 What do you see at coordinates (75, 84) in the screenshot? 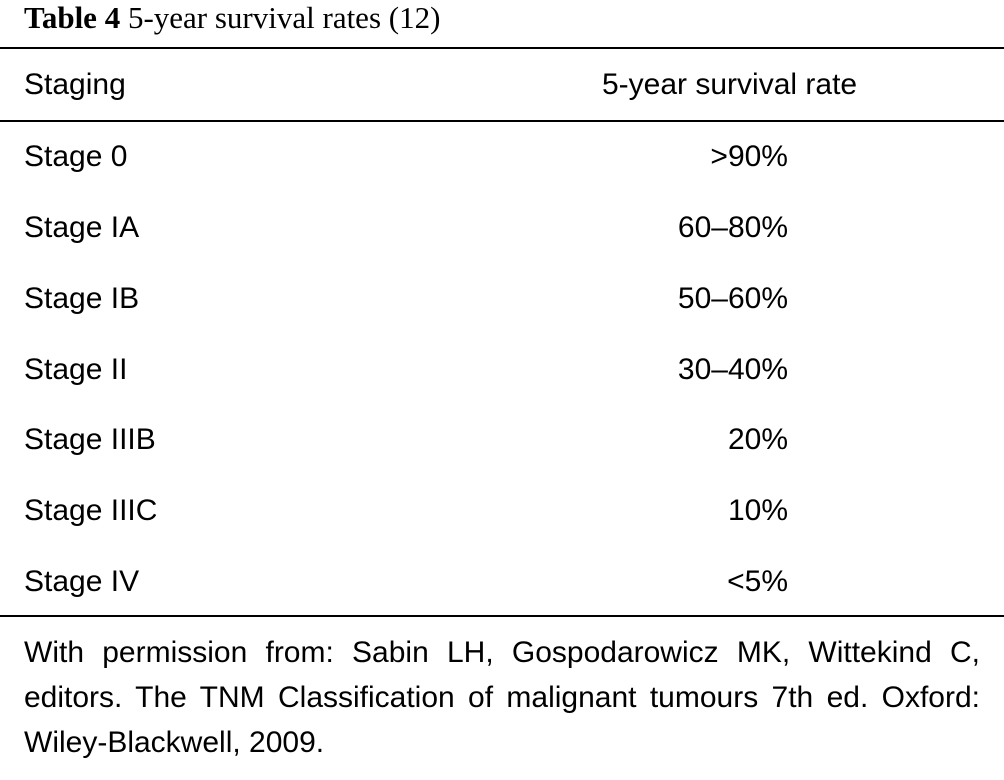
I see `header-staging: Staging` at bounding box center [75, 84].